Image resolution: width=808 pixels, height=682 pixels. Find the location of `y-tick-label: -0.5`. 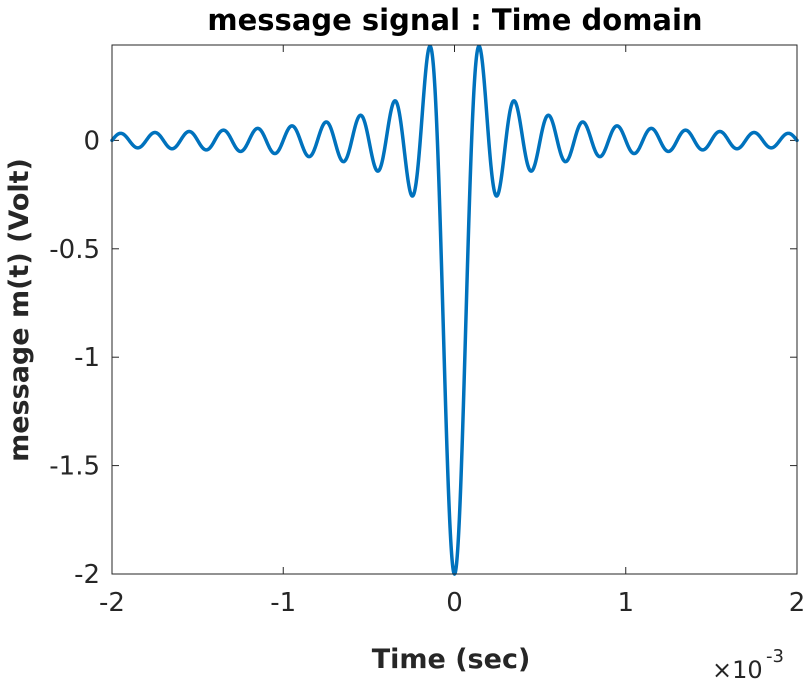

y-tick-label: -0.5 is located at coordinates (74, 250).